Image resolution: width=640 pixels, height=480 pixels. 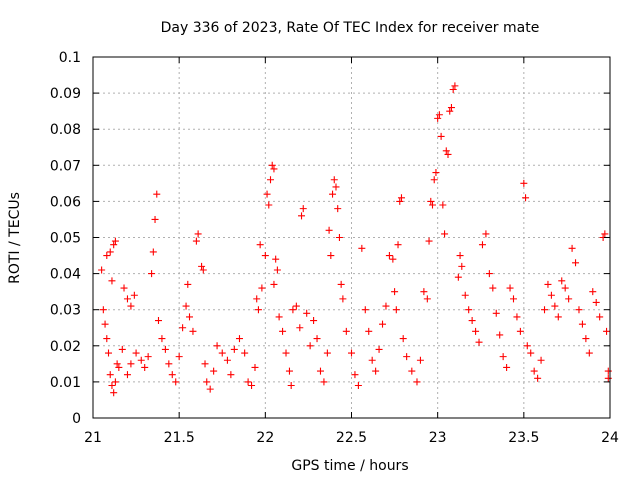 What do you see at coordinates (265, 438) in the screenshot?
I see `x-tick-label: 22` at bounding box center [265, 438].